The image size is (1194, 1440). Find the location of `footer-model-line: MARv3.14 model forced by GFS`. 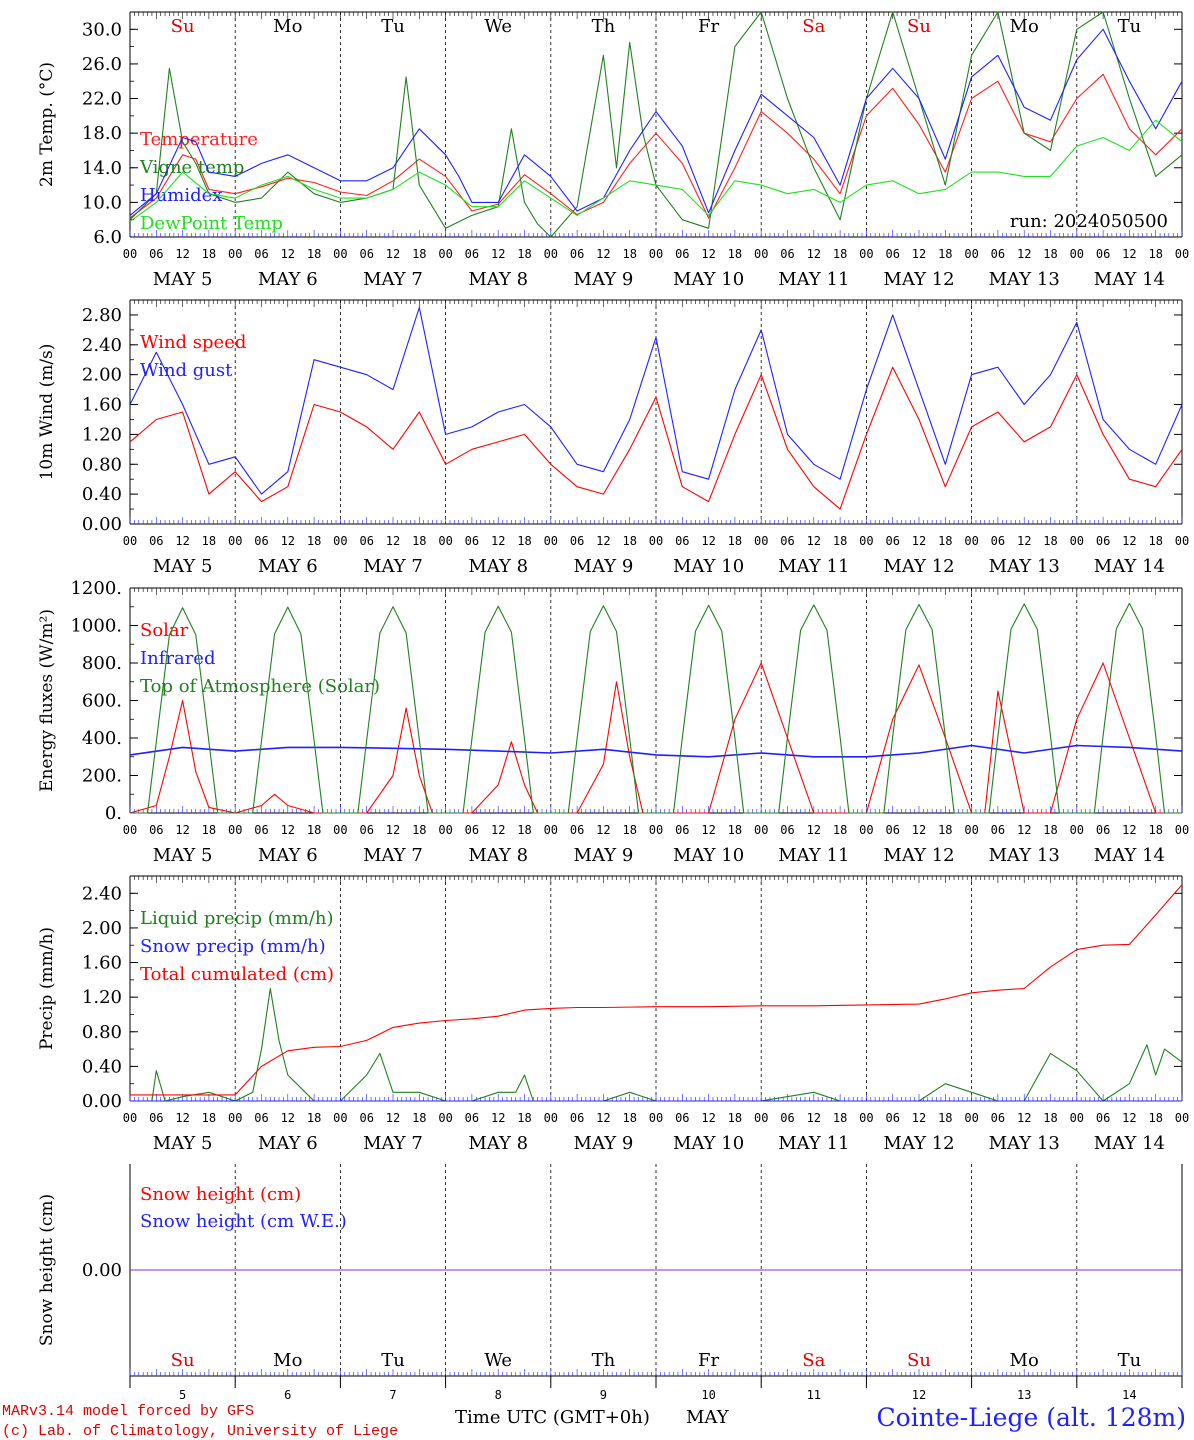

footer-model-line: MARv3.14 model forced by GFS is located at coordinates (128, 1411).